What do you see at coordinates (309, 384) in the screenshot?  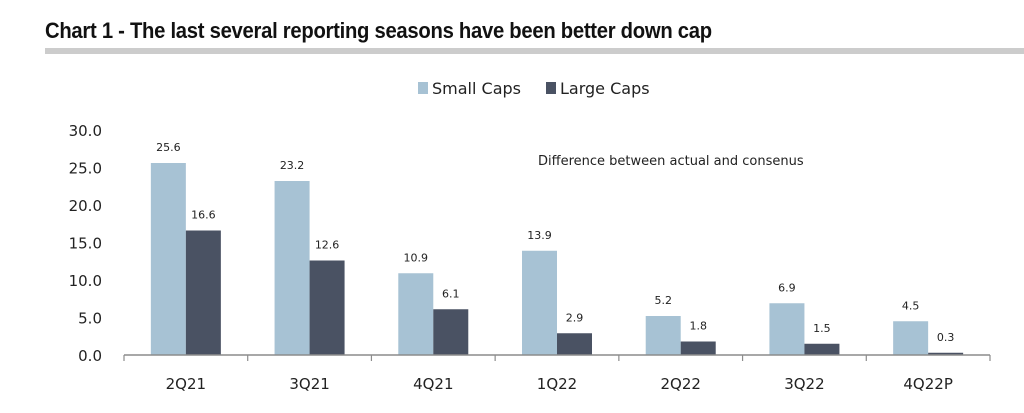 I see `x-tick-label: 3Q21` at bounding box center [309, 384].